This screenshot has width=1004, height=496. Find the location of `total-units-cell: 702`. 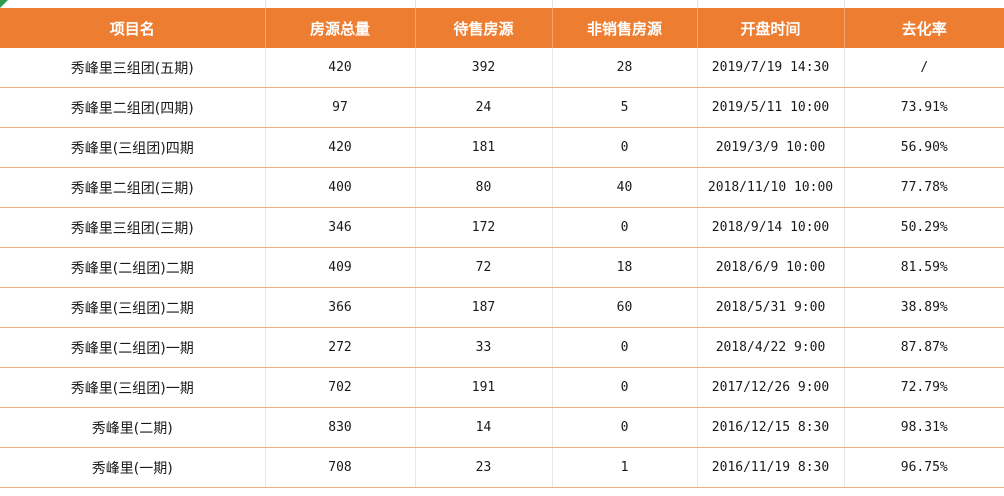

total-units-cell: 702 is located at coordinates (340, 387).